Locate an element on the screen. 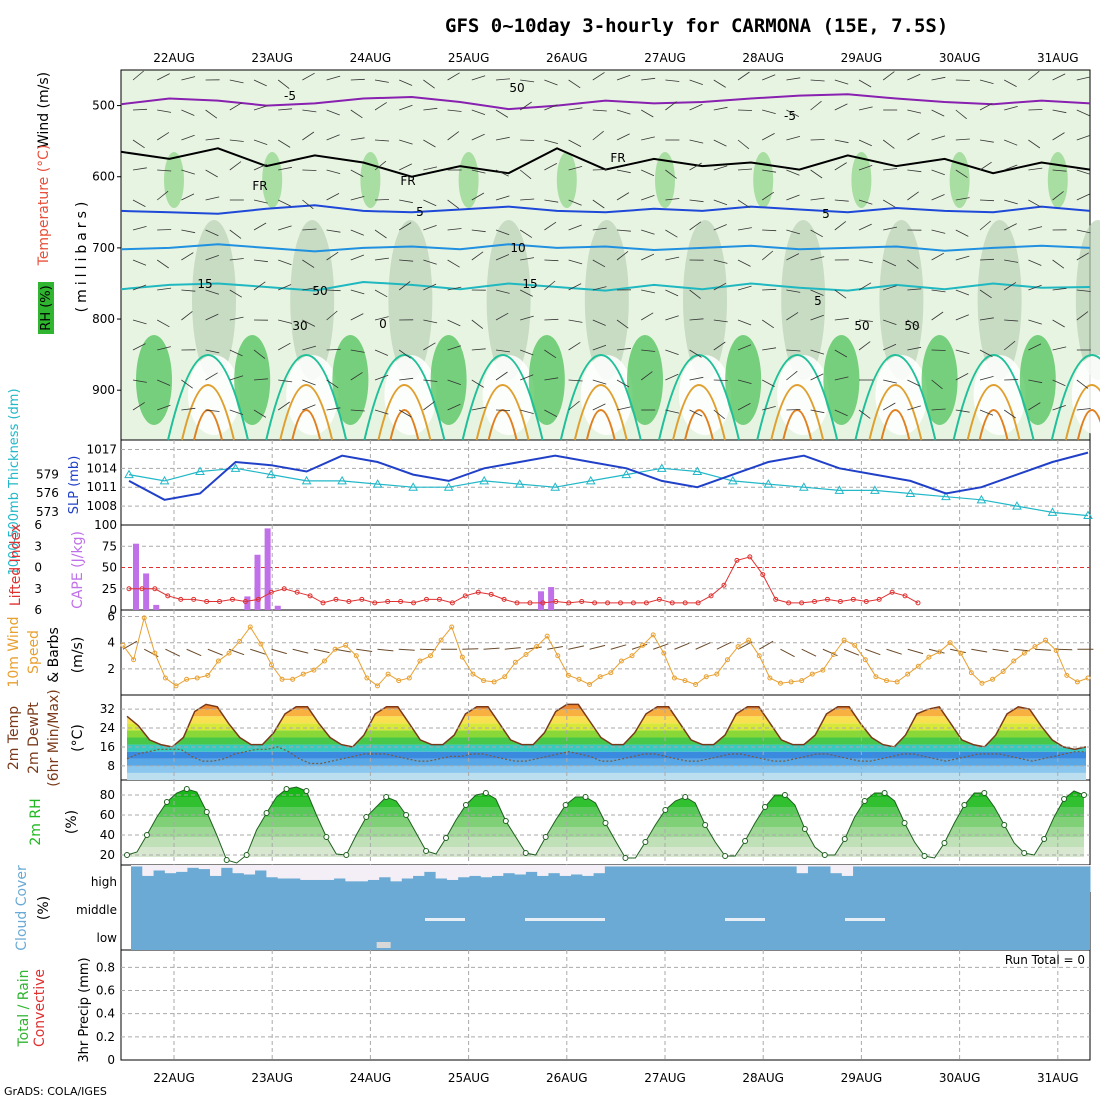 This screenshot has height=1100, width=1100. x-tick-top-22AUG: 22AUG is located at coordinates (174, 58).